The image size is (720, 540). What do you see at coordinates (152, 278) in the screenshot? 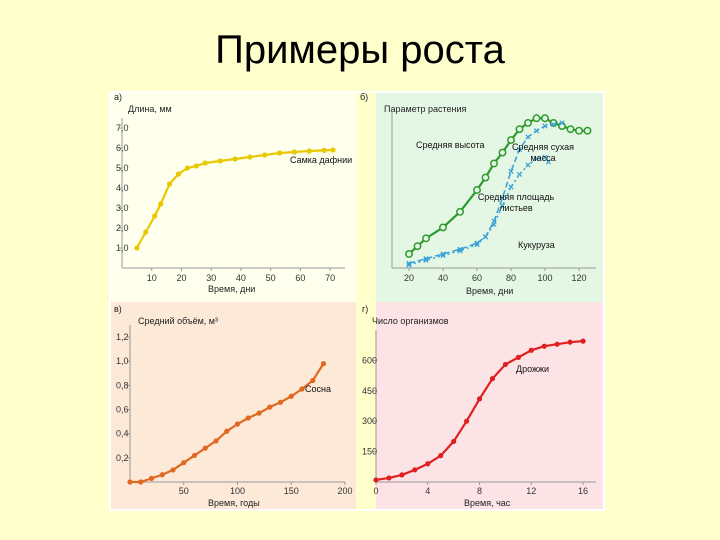
I see `x-tick-label: 10` at bounding box center [152, 278].